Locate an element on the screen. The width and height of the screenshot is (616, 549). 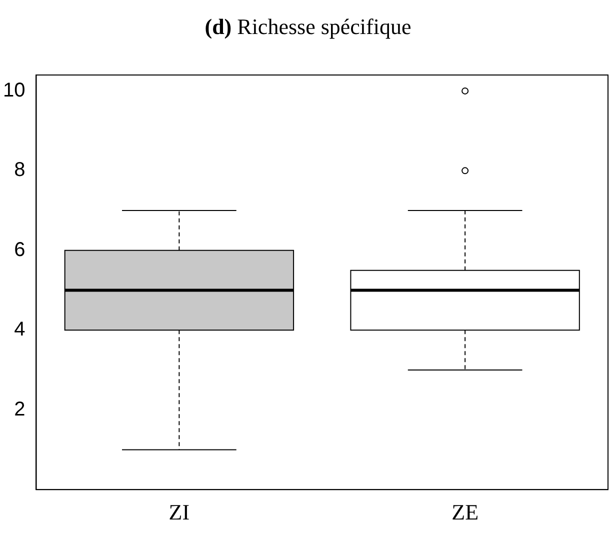
x-tick-label: ZE is located at coordinates (465, 512).